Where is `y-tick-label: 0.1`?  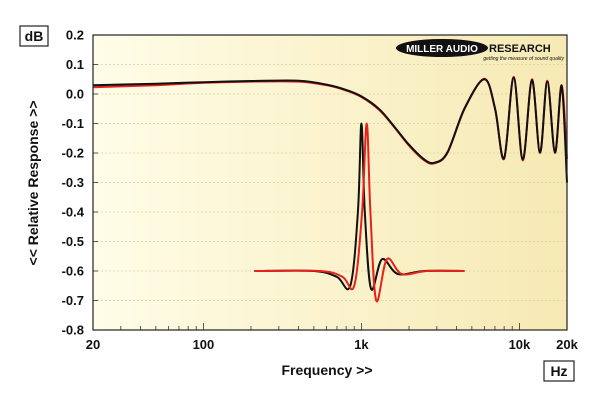 y-tick-label: 0.1 is located at coordinates (75, 64).